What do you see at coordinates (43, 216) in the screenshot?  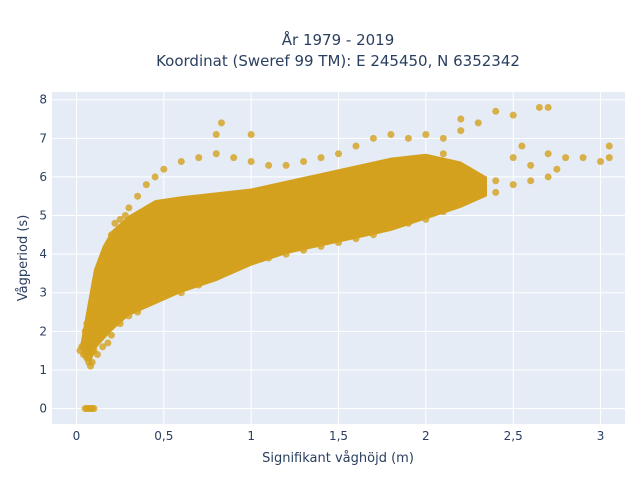 I see `y-tick-label: 5` at bounding box center [43, 216].